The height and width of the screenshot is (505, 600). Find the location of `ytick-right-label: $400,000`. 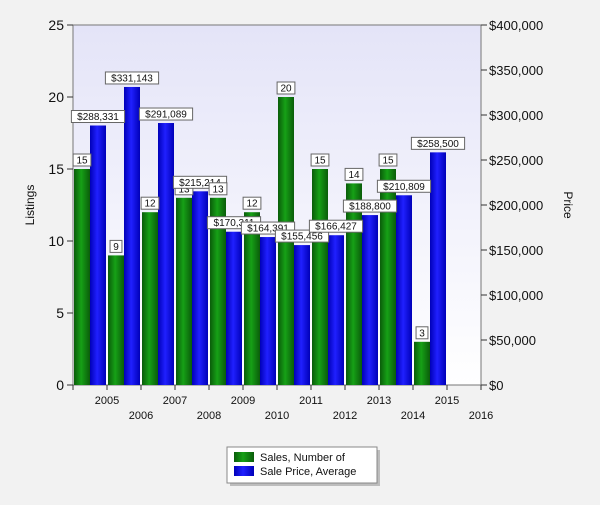

ytick-right-label: $400,000 is located at coordinates (516, 25).